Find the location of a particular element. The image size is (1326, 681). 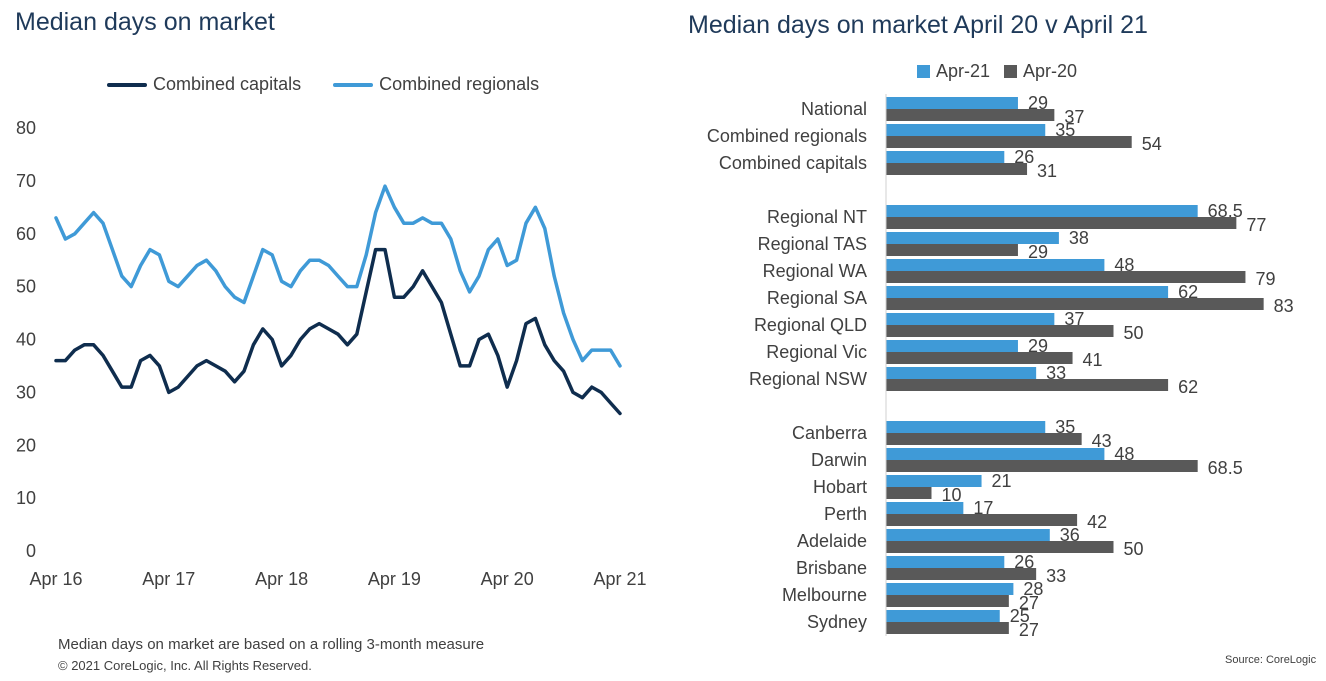

y-tick-label: 70 is located at coordinates (26, 181).